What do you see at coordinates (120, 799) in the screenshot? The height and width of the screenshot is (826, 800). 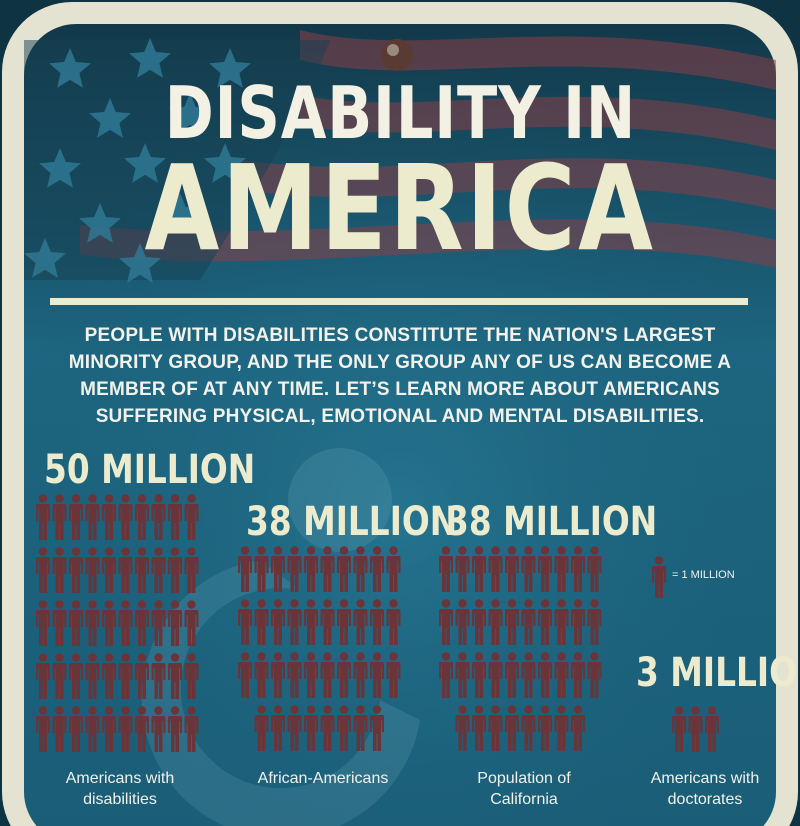 I see `caption-disabilities-line-2: disabilities` at bounding box center [120, 799].